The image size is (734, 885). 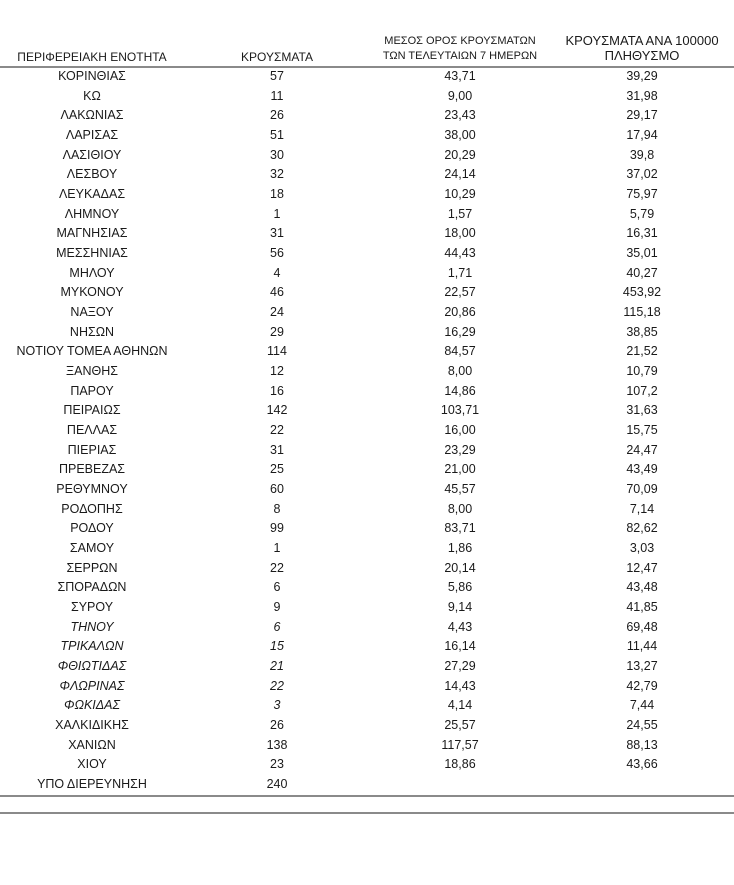 I want to click on cell-cases: 29, so click(x=277, y=331).